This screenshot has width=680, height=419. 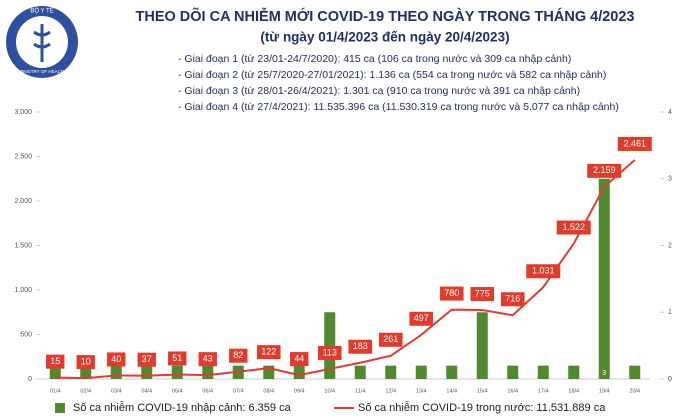 What do you see at coordinates (23, 156) in the screenshot?
I see `y-tick-label: 2.500` at bounding box center [23, 156].